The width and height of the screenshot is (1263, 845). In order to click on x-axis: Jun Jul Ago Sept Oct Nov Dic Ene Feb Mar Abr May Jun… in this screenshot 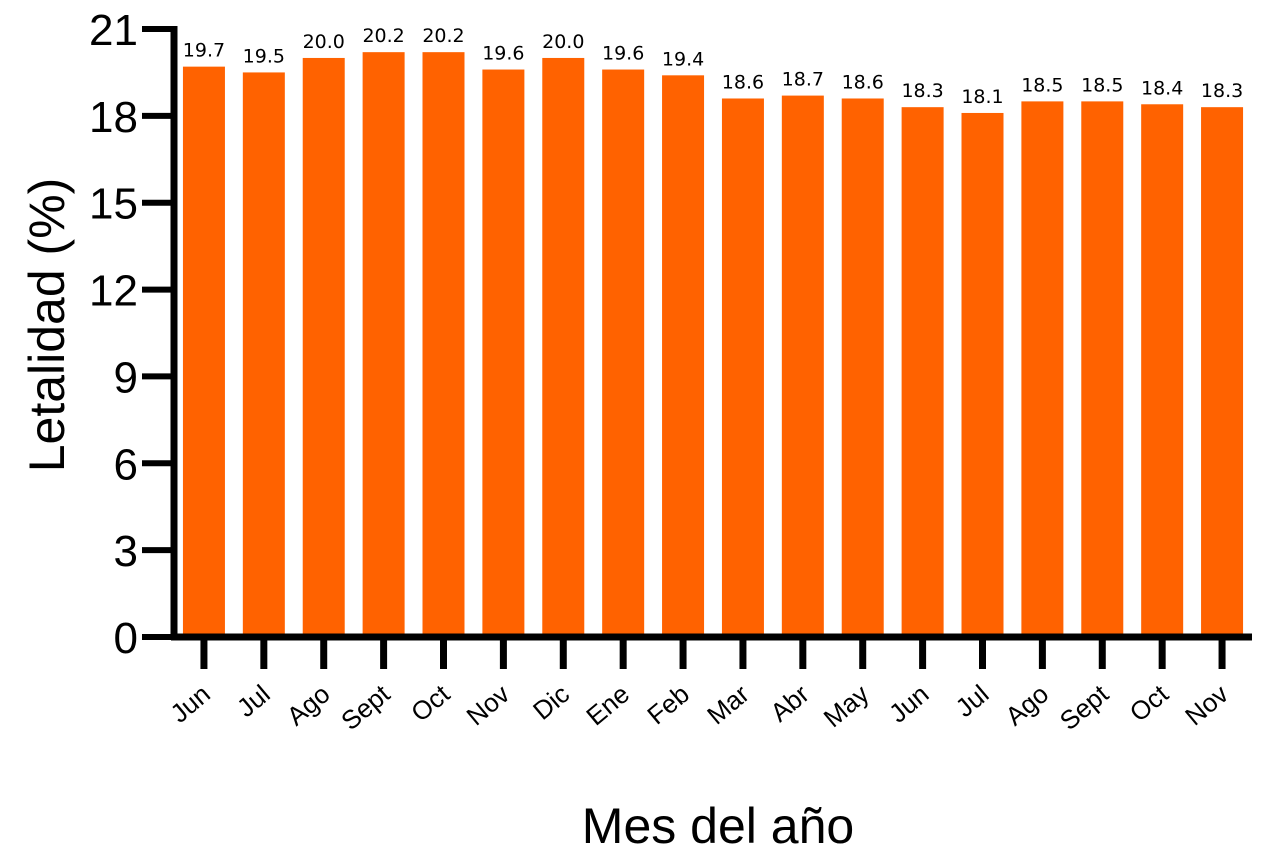, I will do `click(708, 684)`.